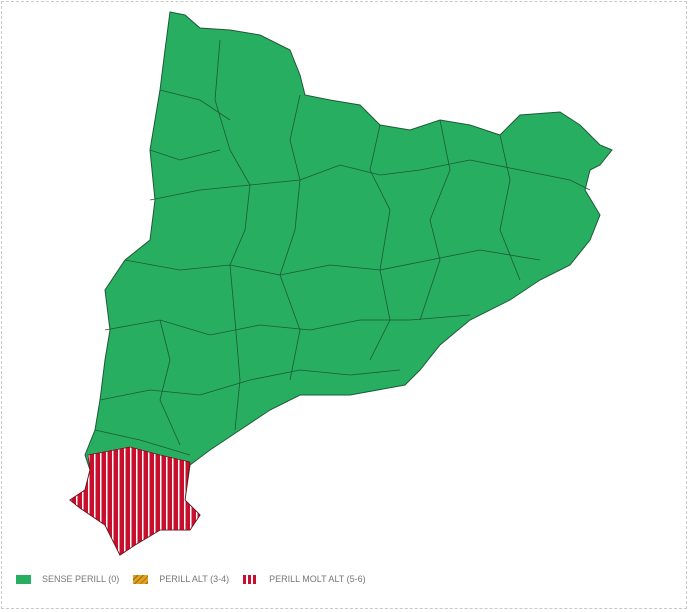 This screenshot has width=690, height=612. I want to click on region-very-high-danger, so click(135, 501).